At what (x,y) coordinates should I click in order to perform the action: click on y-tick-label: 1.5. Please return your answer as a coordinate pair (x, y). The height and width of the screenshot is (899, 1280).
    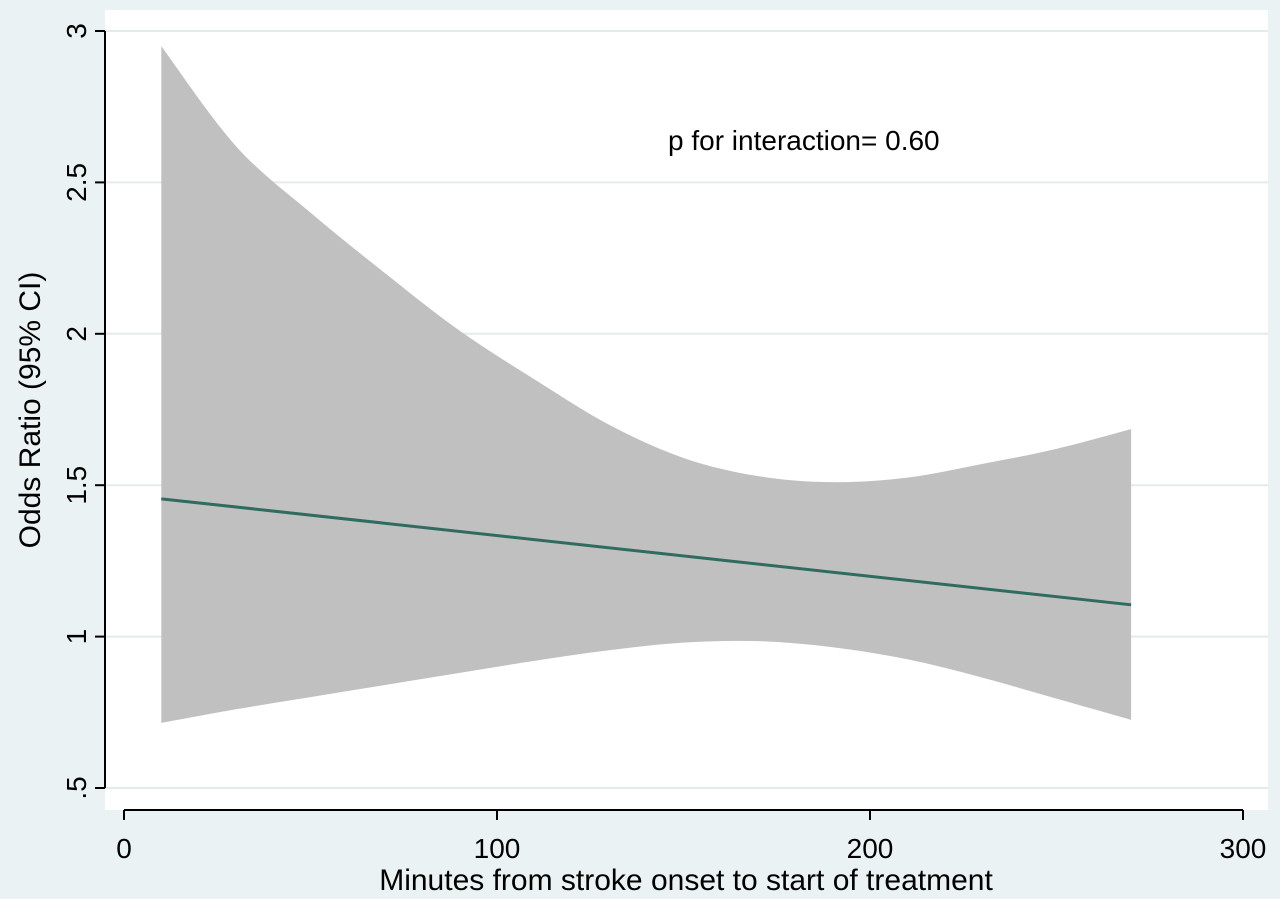
    Looking at the image, I should click on (76, 485).